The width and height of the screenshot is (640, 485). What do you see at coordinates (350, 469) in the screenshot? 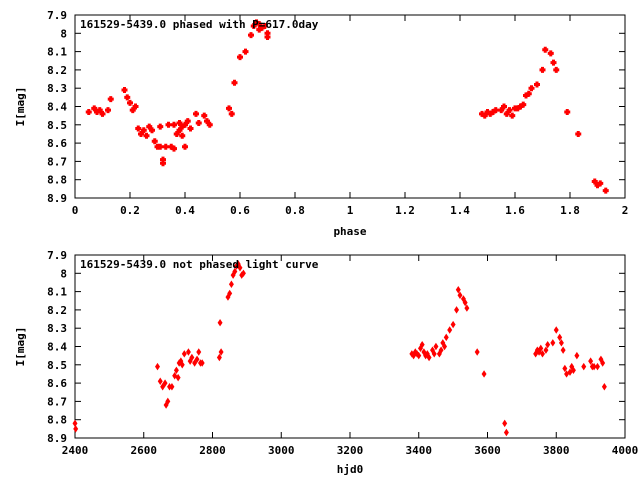
I see `x-axis-title: hjd0` at bounding box center [350, 469].